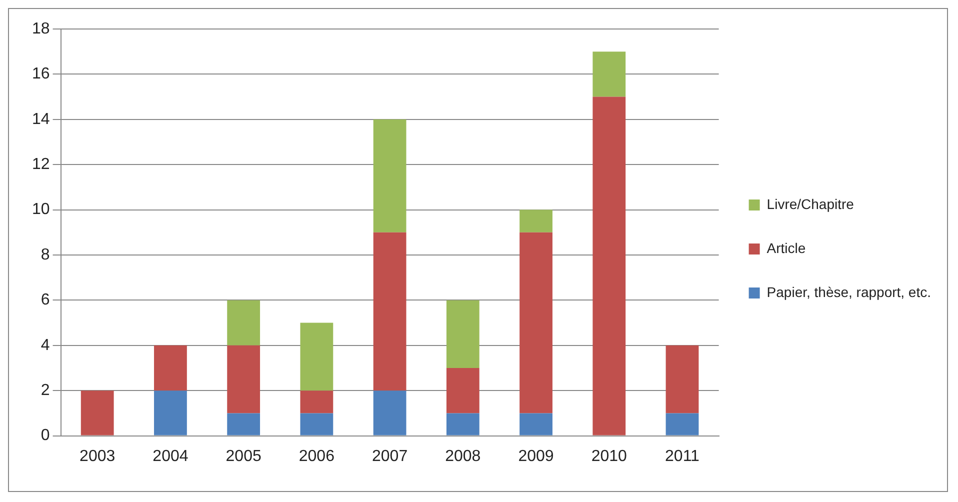 Image resolution: width=958 pixels, height=502 pixels. Describe the element at coordinates (45, 345) in the screenshot. I see `y-tick-label: 4` at that location.